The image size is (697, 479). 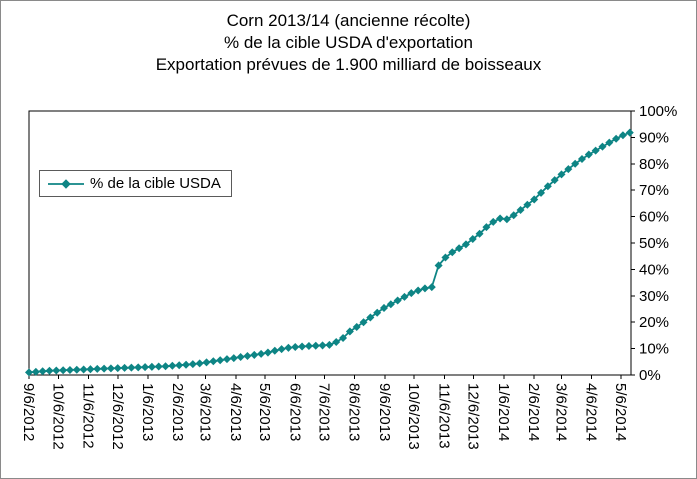 What do you see at coordinates (294, 412) in the screenshot?
I see `svg-text: 6/6/2013` at bounding box center [294, 412].